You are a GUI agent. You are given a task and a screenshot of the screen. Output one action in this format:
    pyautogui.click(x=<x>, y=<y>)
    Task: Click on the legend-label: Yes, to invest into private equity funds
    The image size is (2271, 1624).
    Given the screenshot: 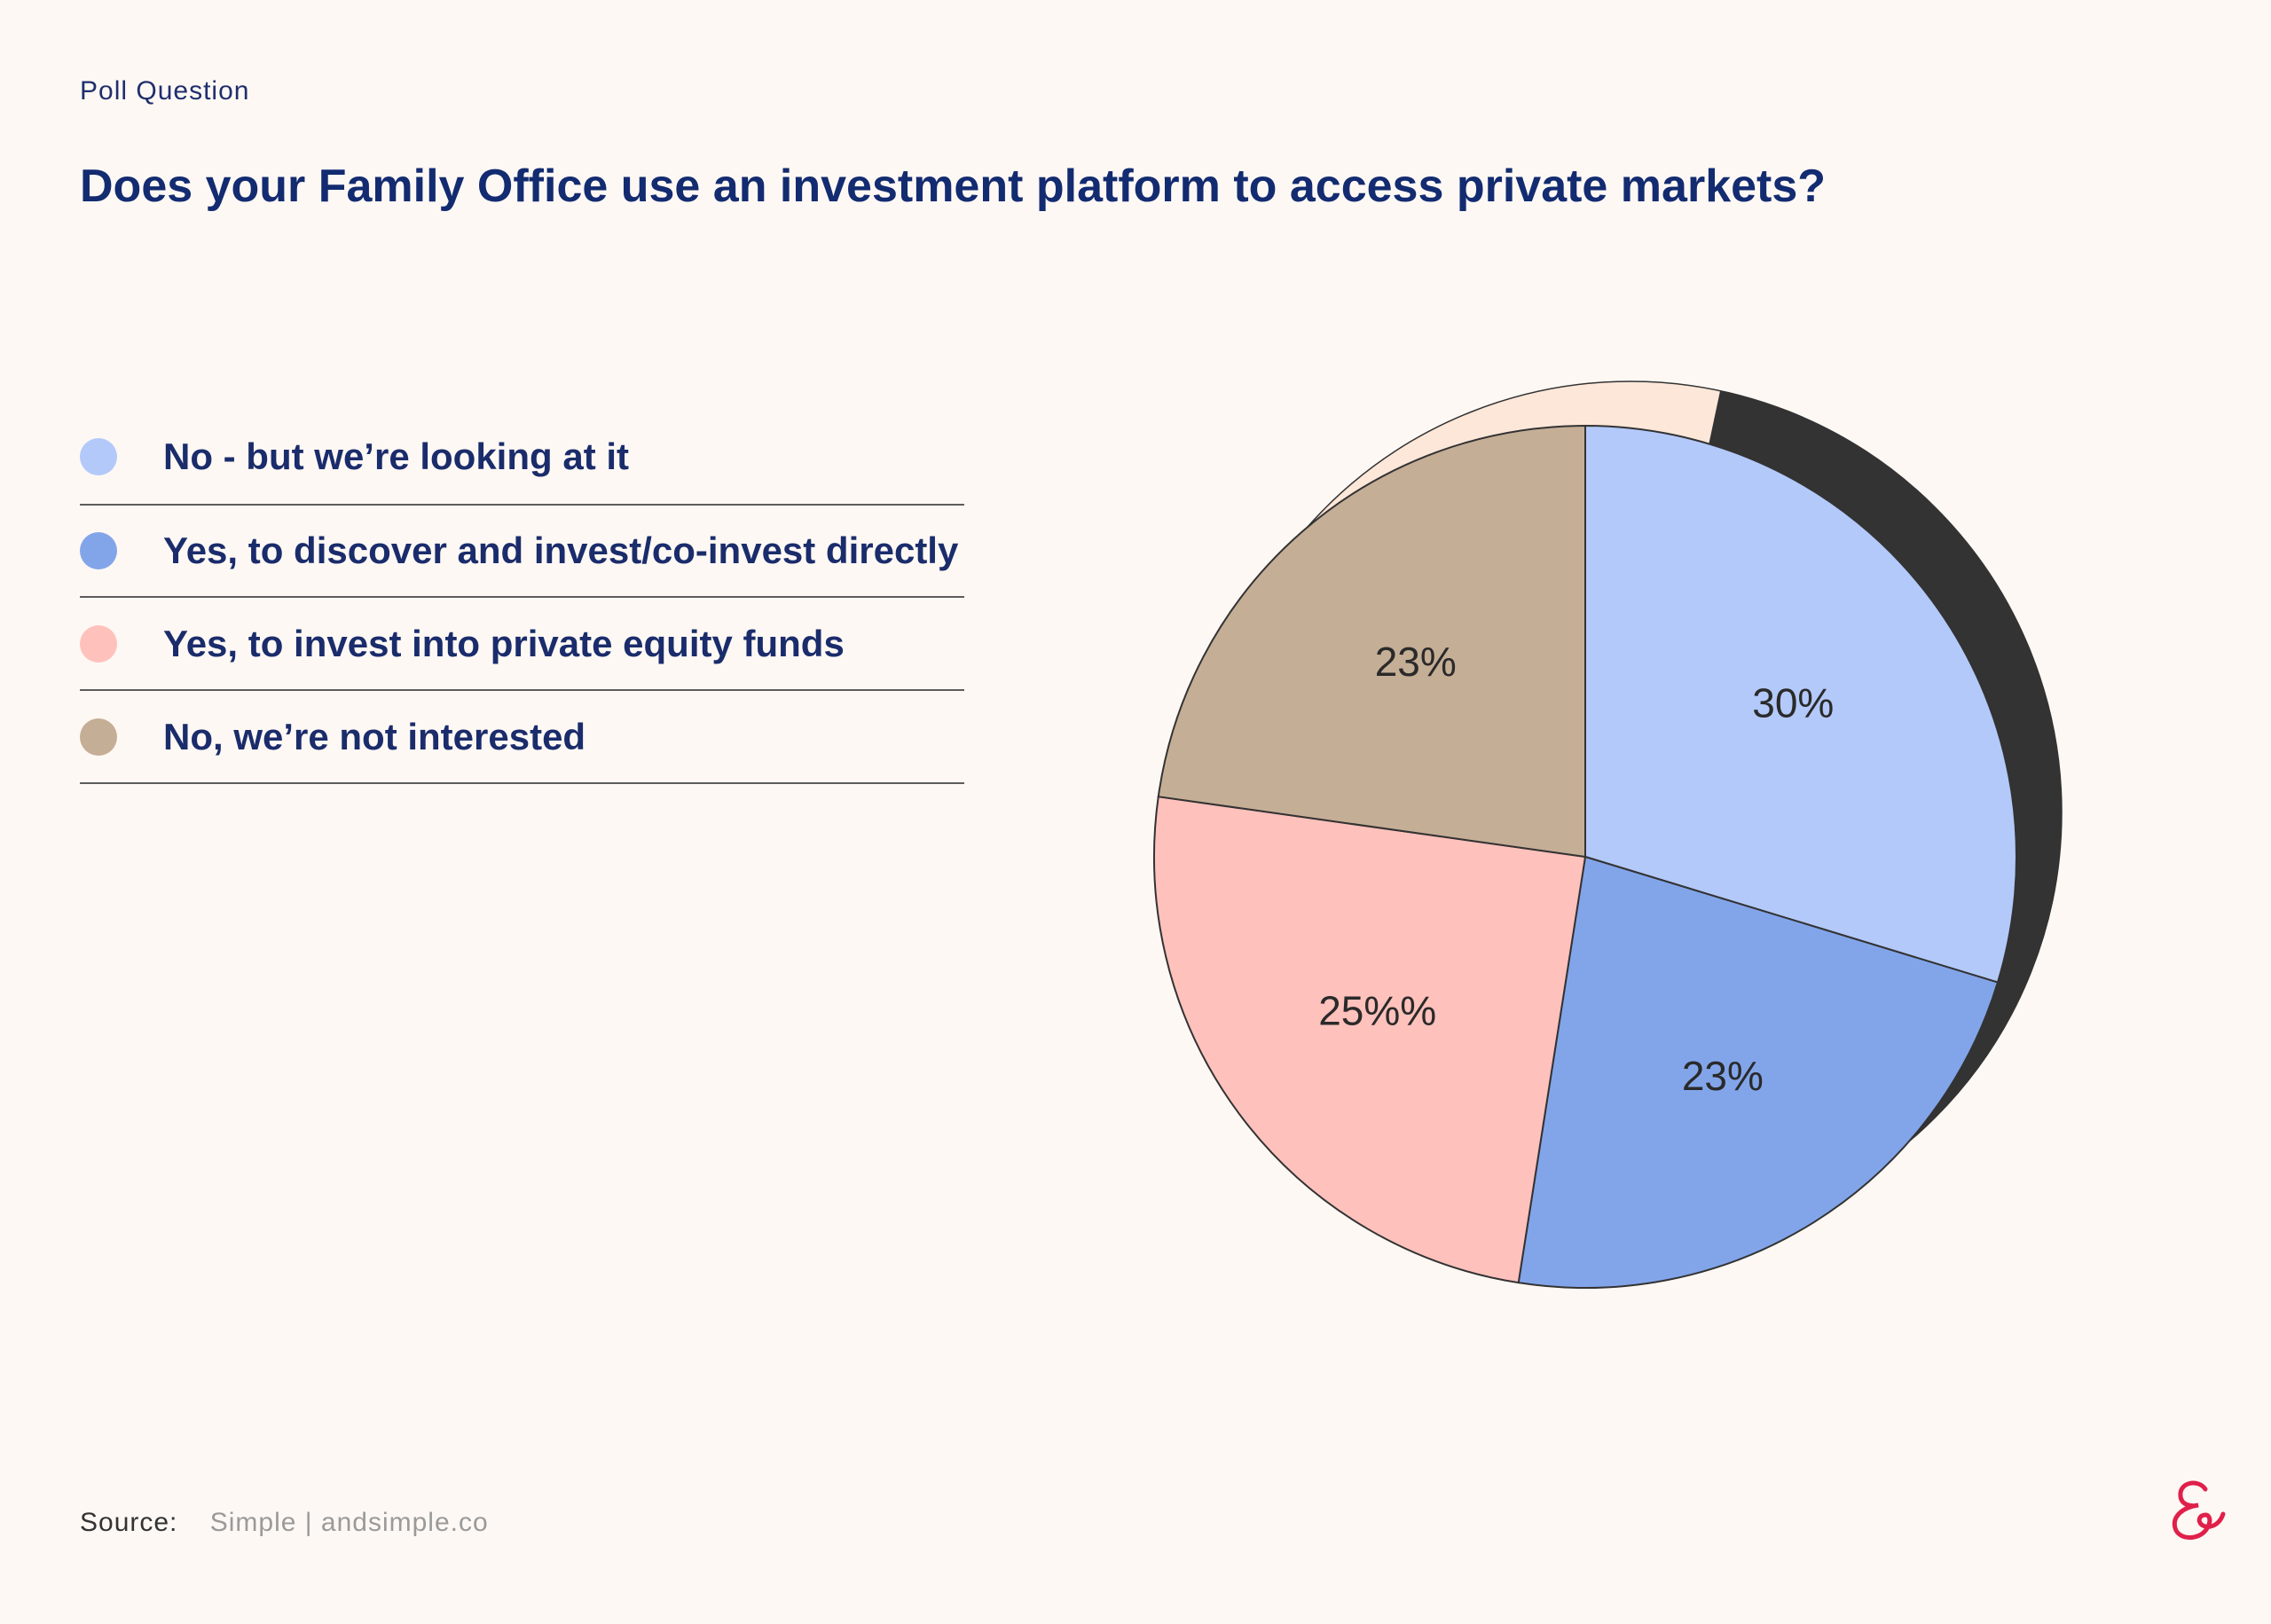 What is the action you would take?
    pyautogui.click(x=504, y=643)
    